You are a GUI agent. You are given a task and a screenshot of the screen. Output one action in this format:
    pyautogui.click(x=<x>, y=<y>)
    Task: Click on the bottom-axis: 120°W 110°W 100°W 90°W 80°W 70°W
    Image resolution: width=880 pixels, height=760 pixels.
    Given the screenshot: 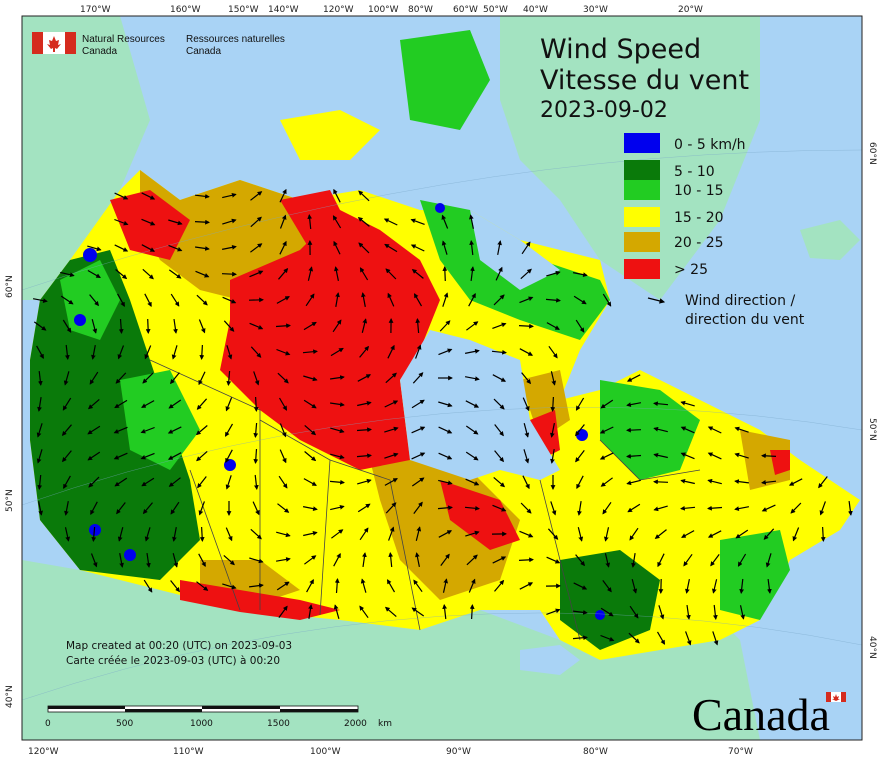 What is the action you would take?
    pyautogui.click(x=390, y=752)
    